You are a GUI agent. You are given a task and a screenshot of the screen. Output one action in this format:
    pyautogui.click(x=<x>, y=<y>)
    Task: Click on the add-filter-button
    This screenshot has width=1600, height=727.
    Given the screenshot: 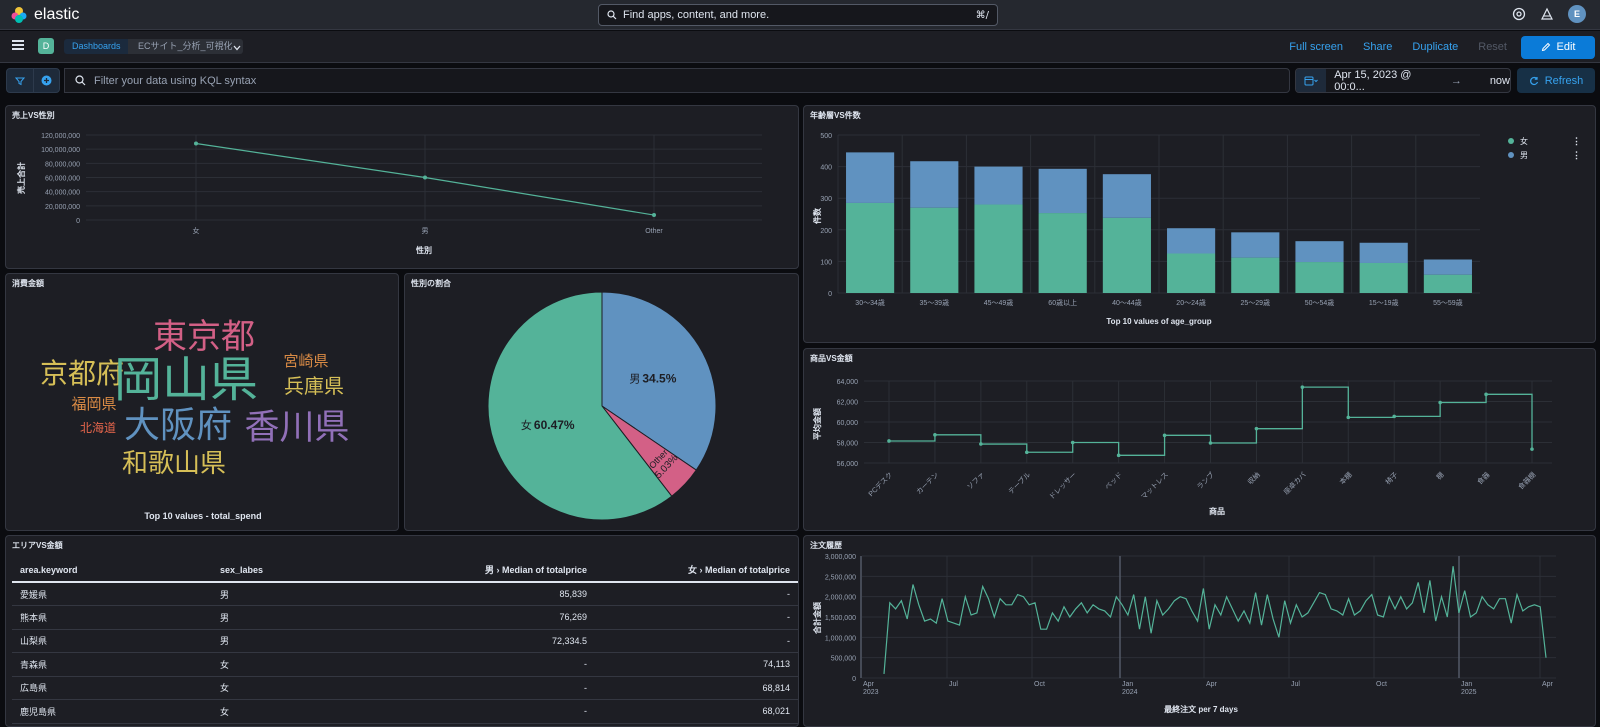 What is the action you would take?
    pyautogui.click(x=46, y=80)
    